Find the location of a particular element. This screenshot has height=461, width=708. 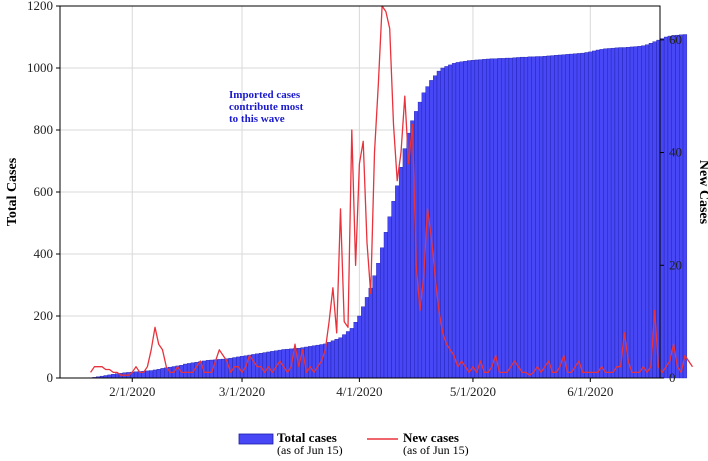

y-left-tick-label: 200 is located at coordinates (44, 315).